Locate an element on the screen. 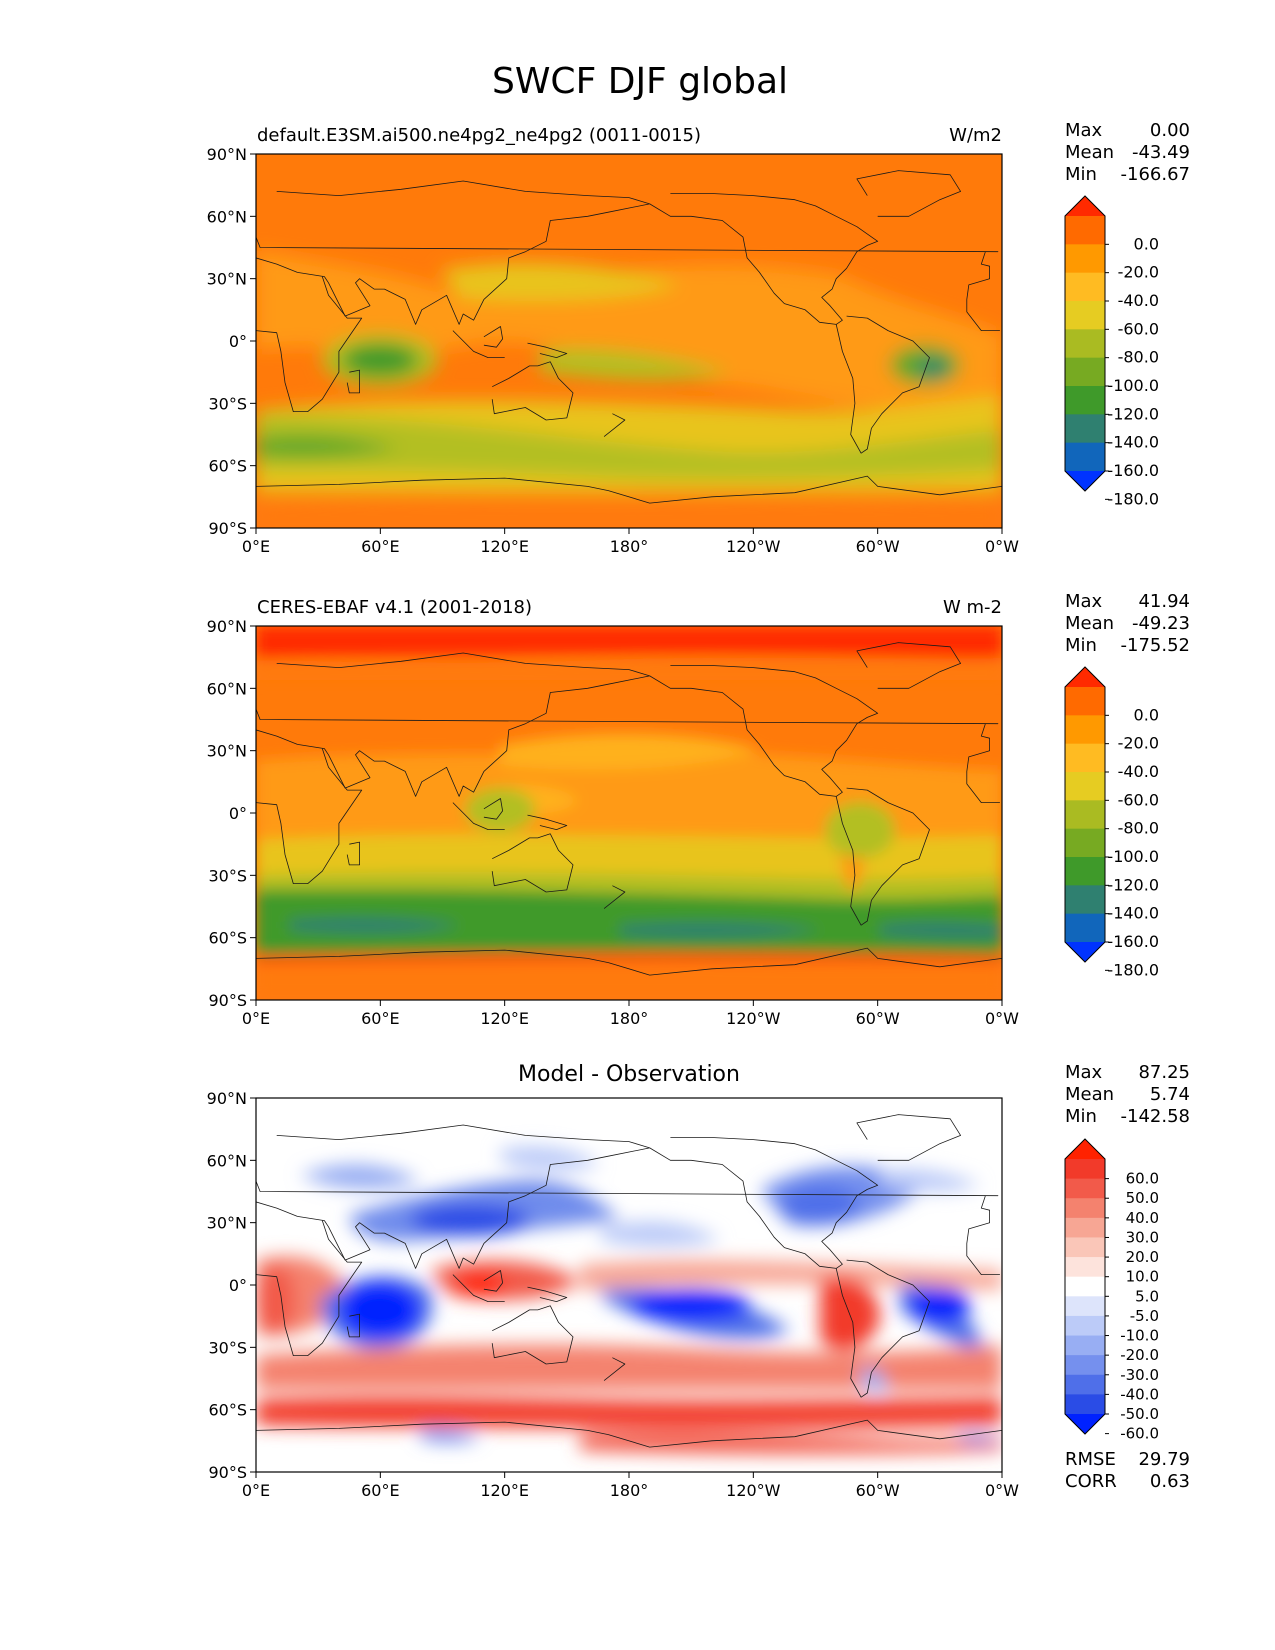  panel-model-units: W/m2 is located at coordinates (975, 135).